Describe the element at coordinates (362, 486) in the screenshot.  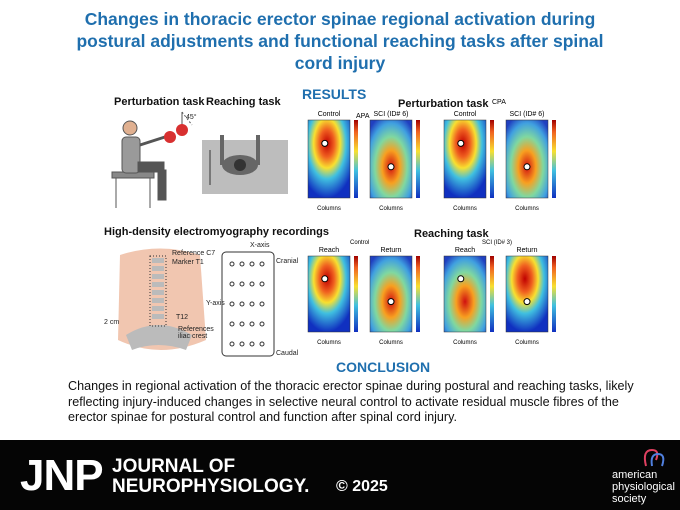
I see `copyright: © 2025` at that location.